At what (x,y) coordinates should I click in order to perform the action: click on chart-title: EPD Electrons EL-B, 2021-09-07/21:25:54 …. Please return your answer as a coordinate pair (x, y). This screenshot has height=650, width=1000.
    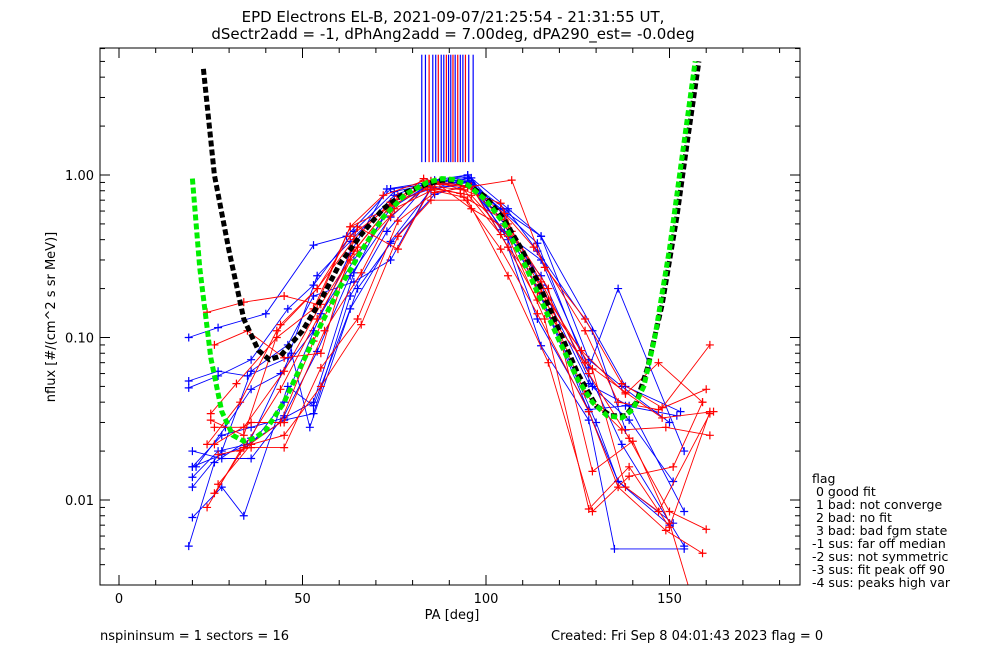
    Looking at the image, I should click on (453, 17).